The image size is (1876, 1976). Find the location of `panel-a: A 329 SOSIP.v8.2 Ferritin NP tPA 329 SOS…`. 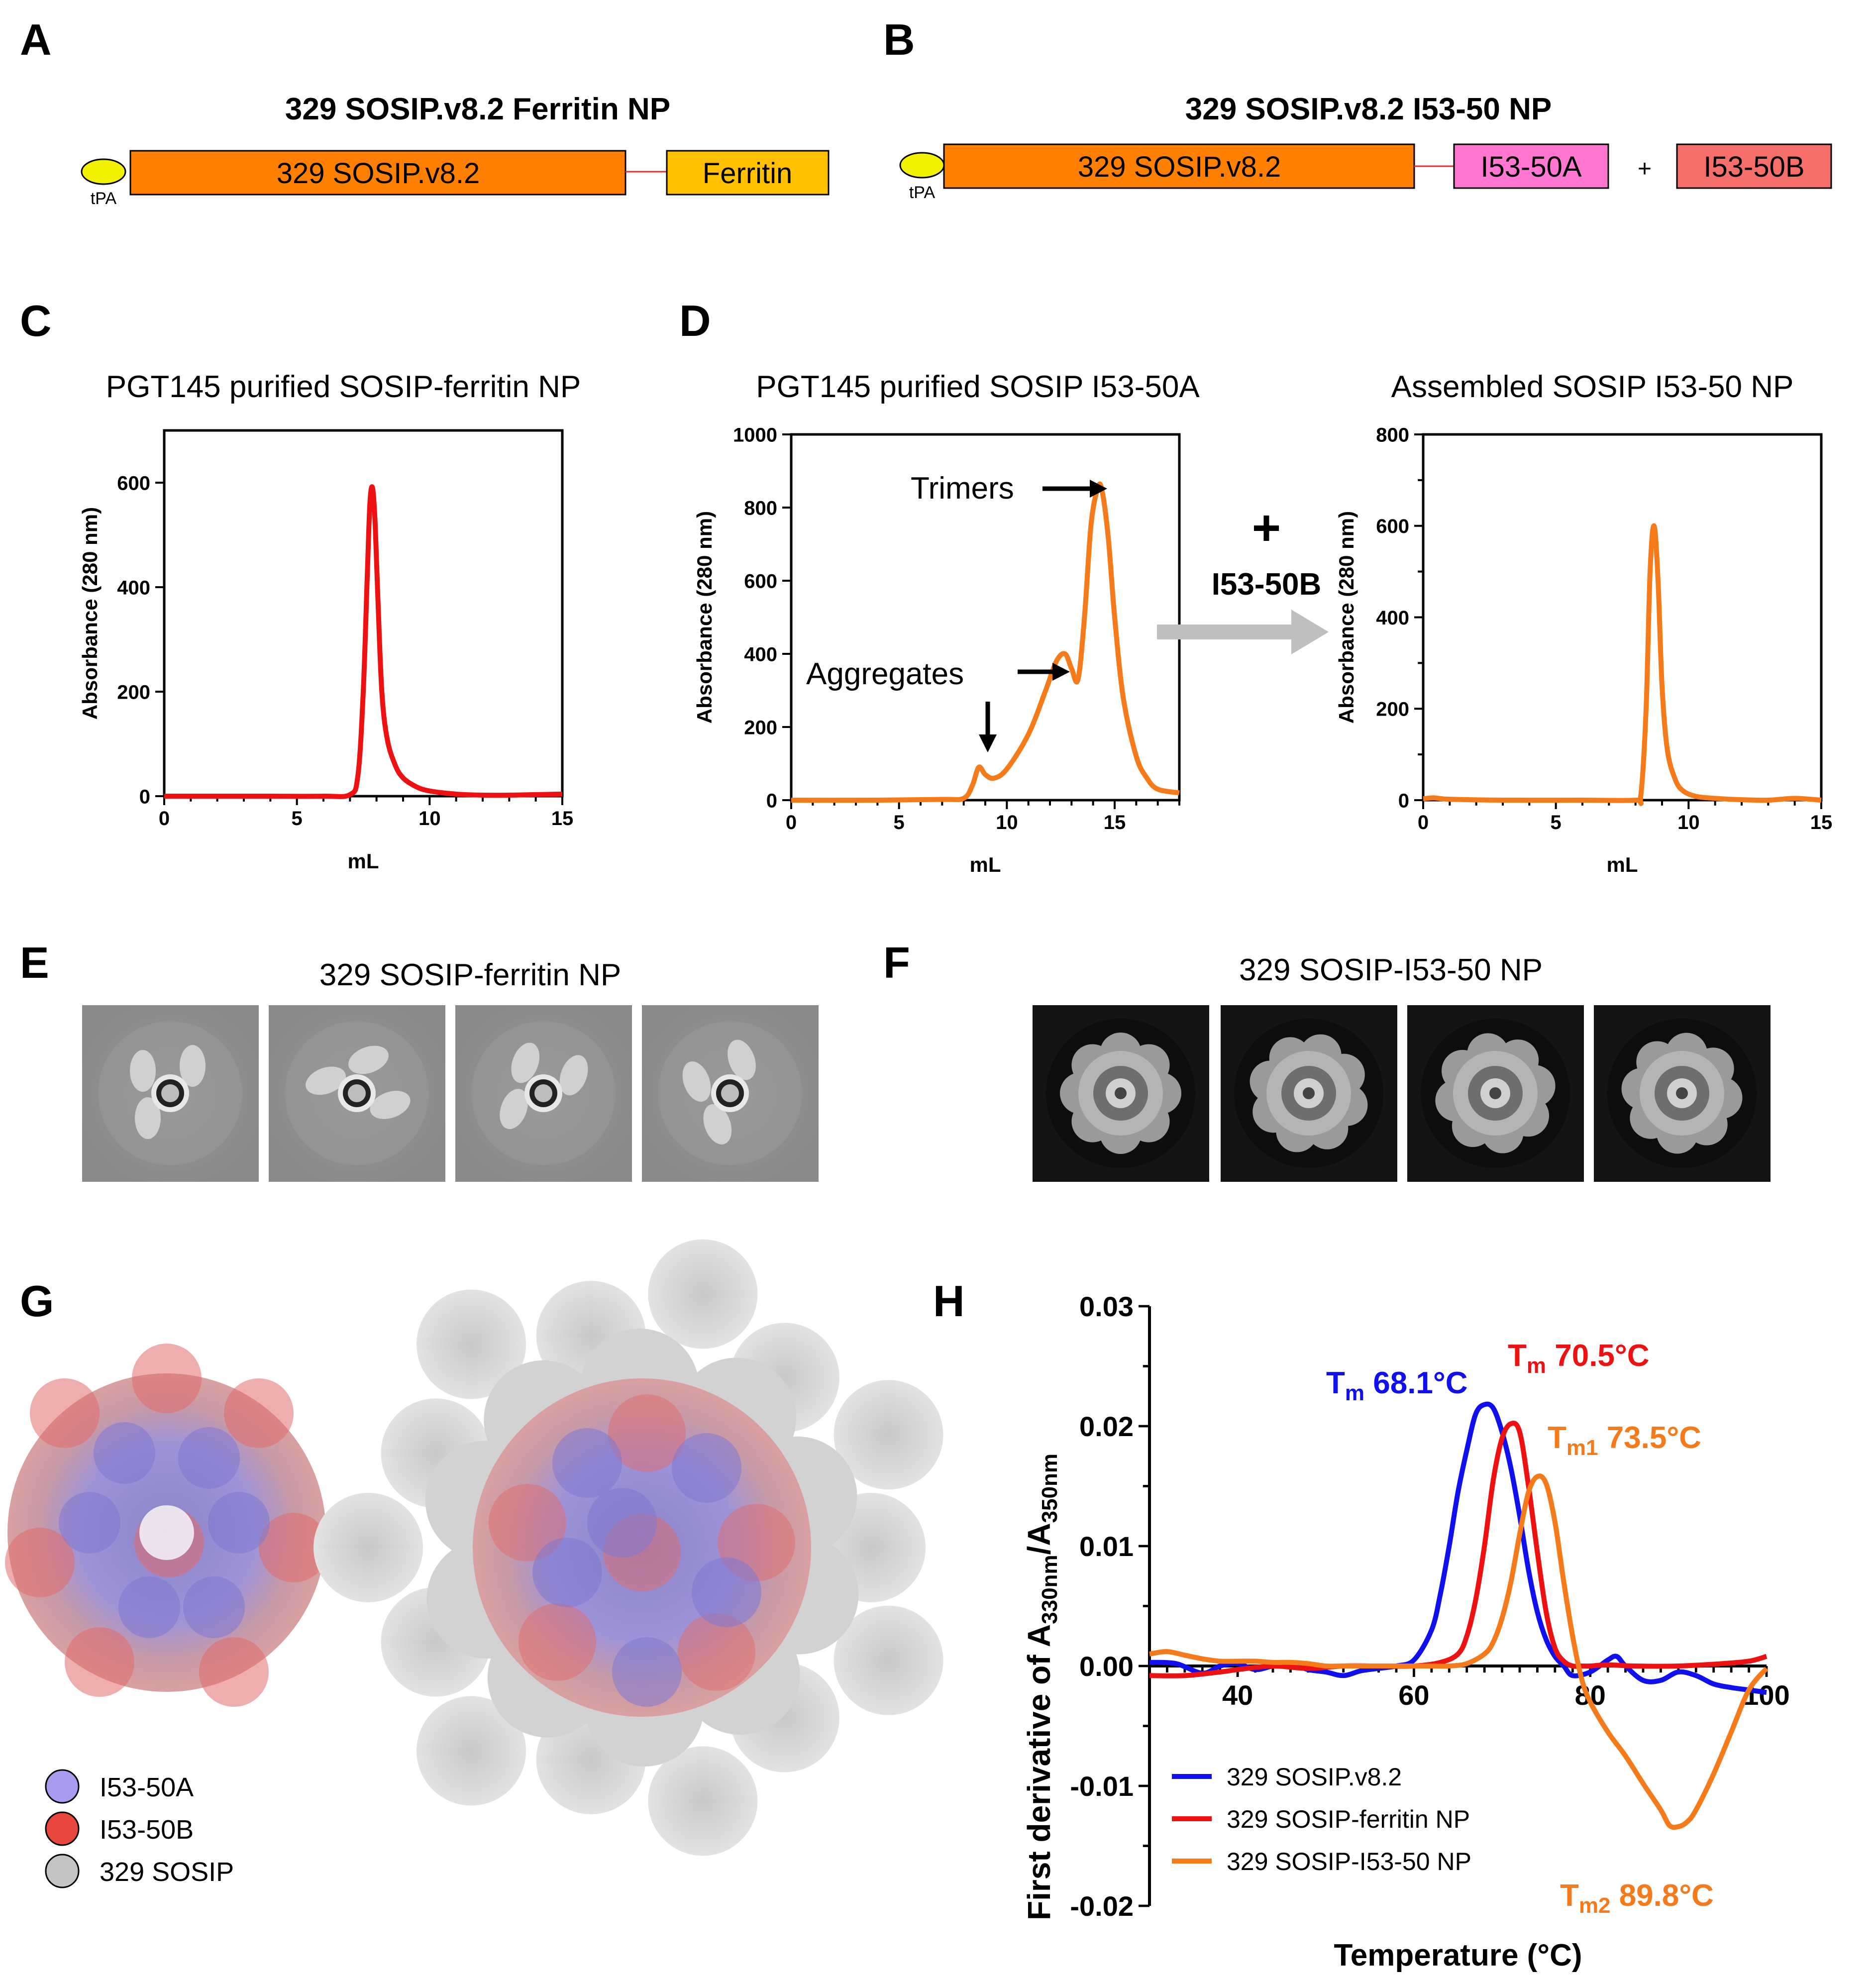

panel-a: A 329 SOSIP.v8.2 Ferritin NP tPA 329 SOS… is located at coordinates (425, 111).